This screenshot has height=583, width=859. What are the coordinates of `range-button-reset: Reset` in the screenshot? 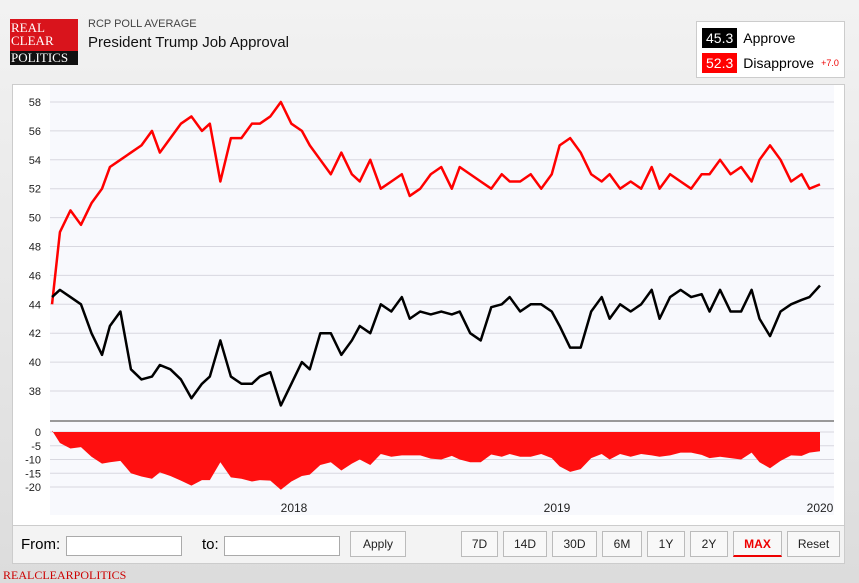 It's located at (813, 544).